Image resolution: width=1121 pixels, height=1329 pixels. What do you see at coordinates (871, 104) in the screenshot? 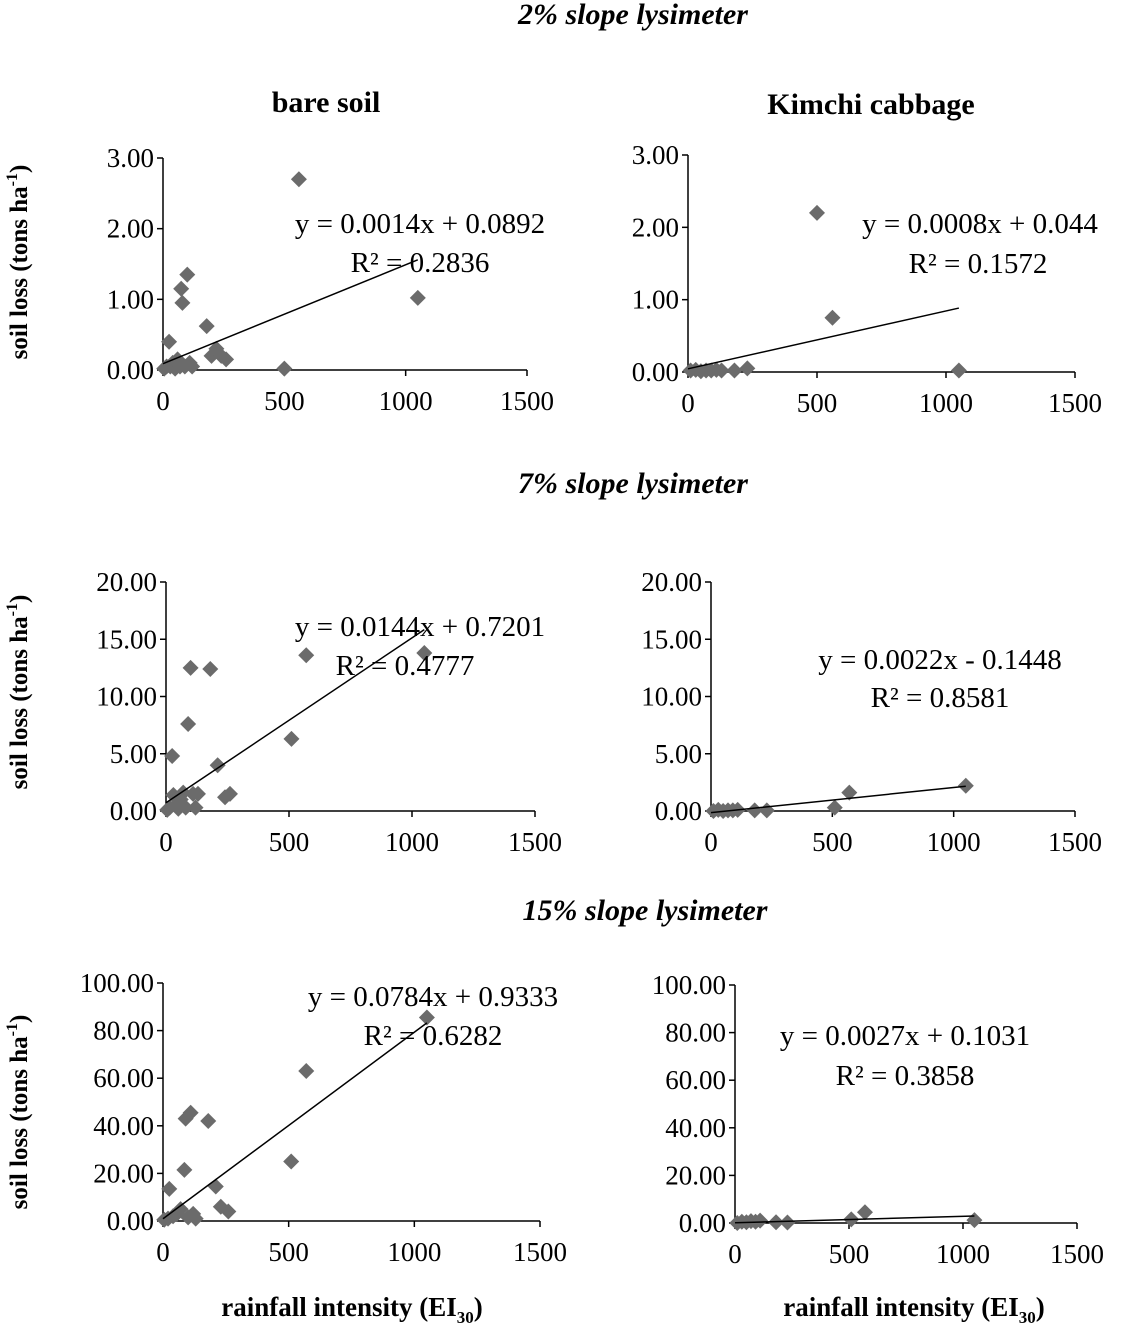
I see `column-title-kimchi-cabbage: Kimchi cabbage` at bounding box center [871, 104].